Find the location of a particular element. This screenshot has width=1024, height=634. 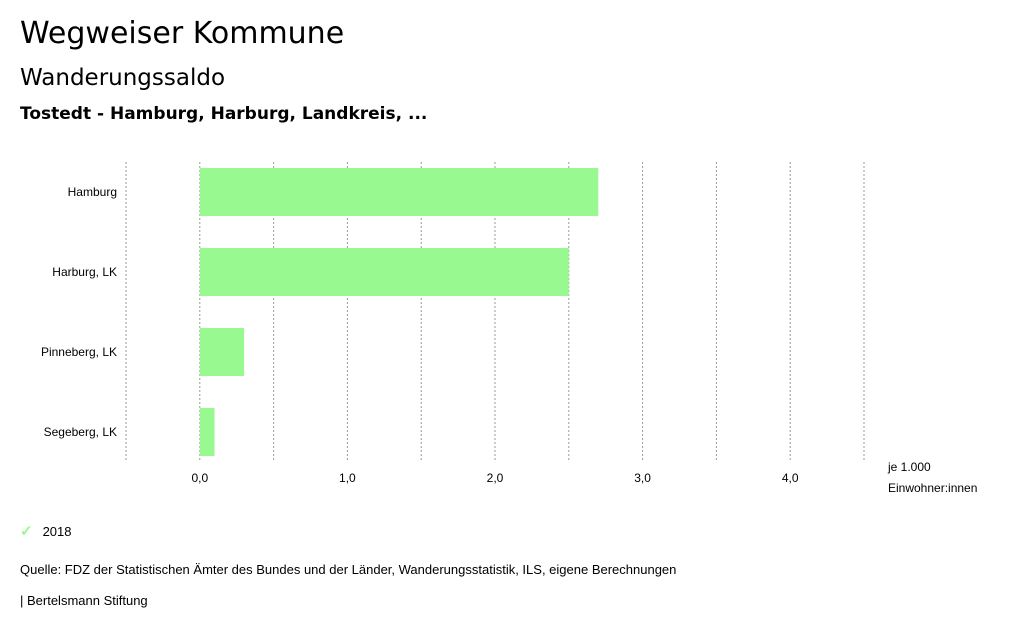

category-label: Hamburg is located at coordinates (92, 192).